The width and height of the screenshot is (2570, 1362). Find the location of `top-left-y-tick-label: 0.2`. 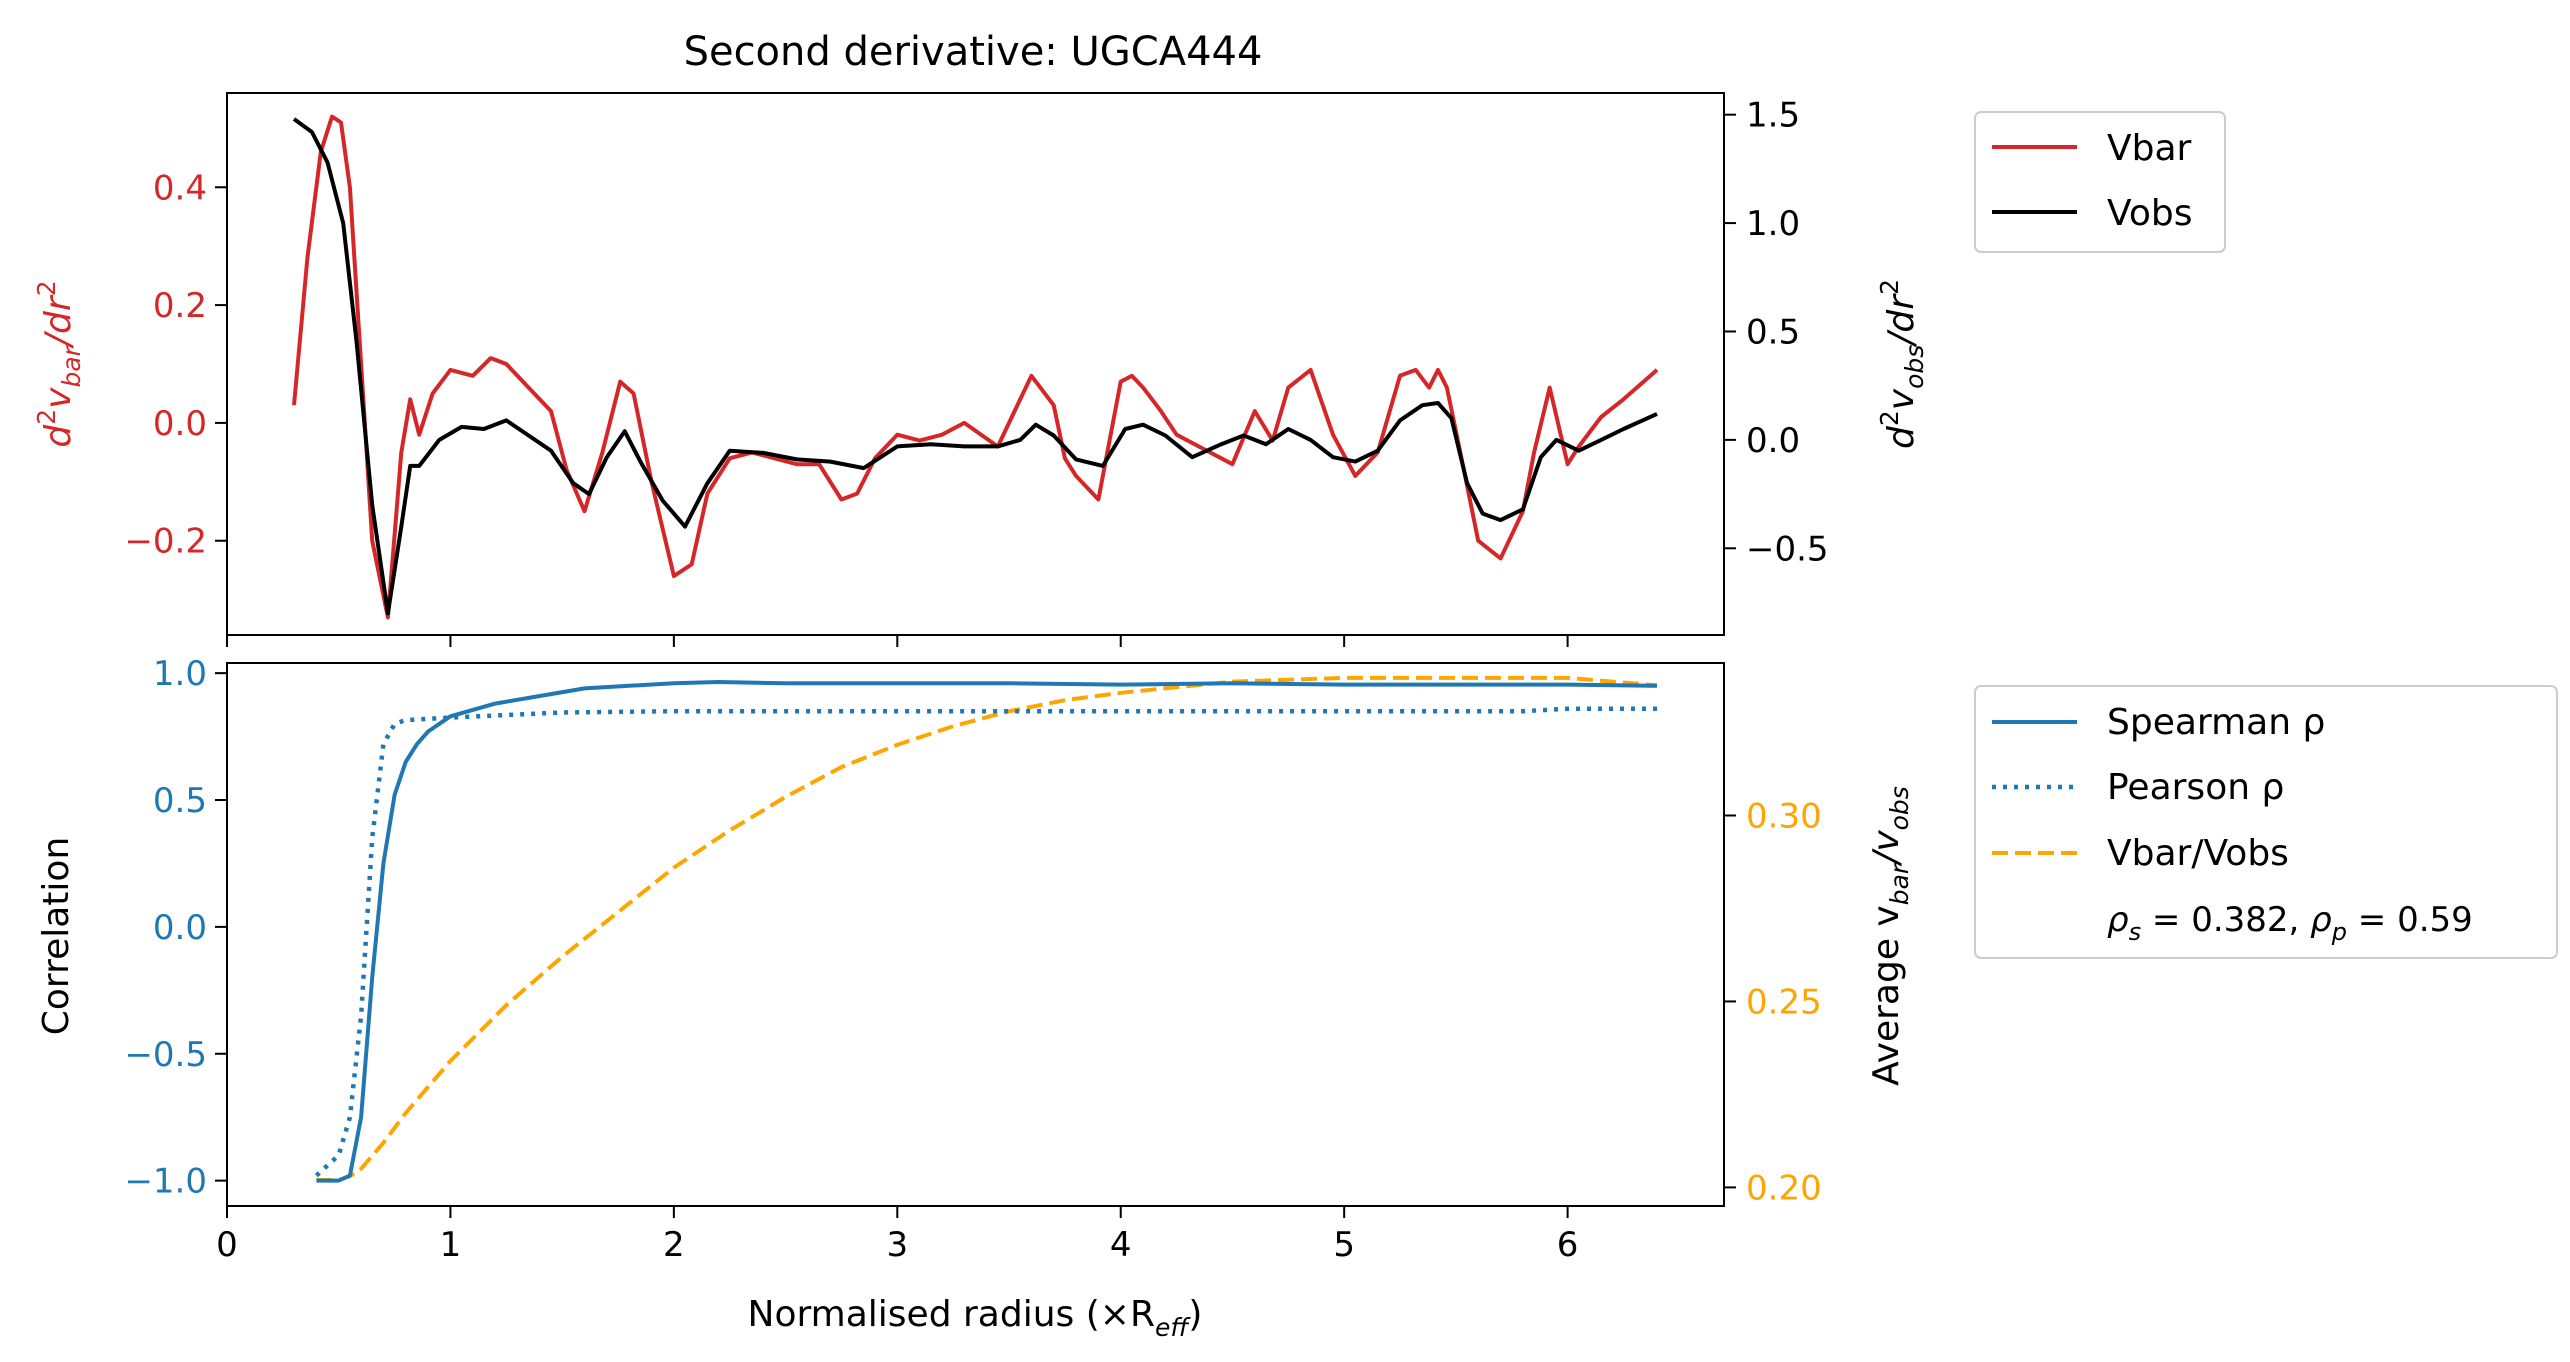

top-left-y-tick-label: 0.2 is located at coordinates (180, 306).